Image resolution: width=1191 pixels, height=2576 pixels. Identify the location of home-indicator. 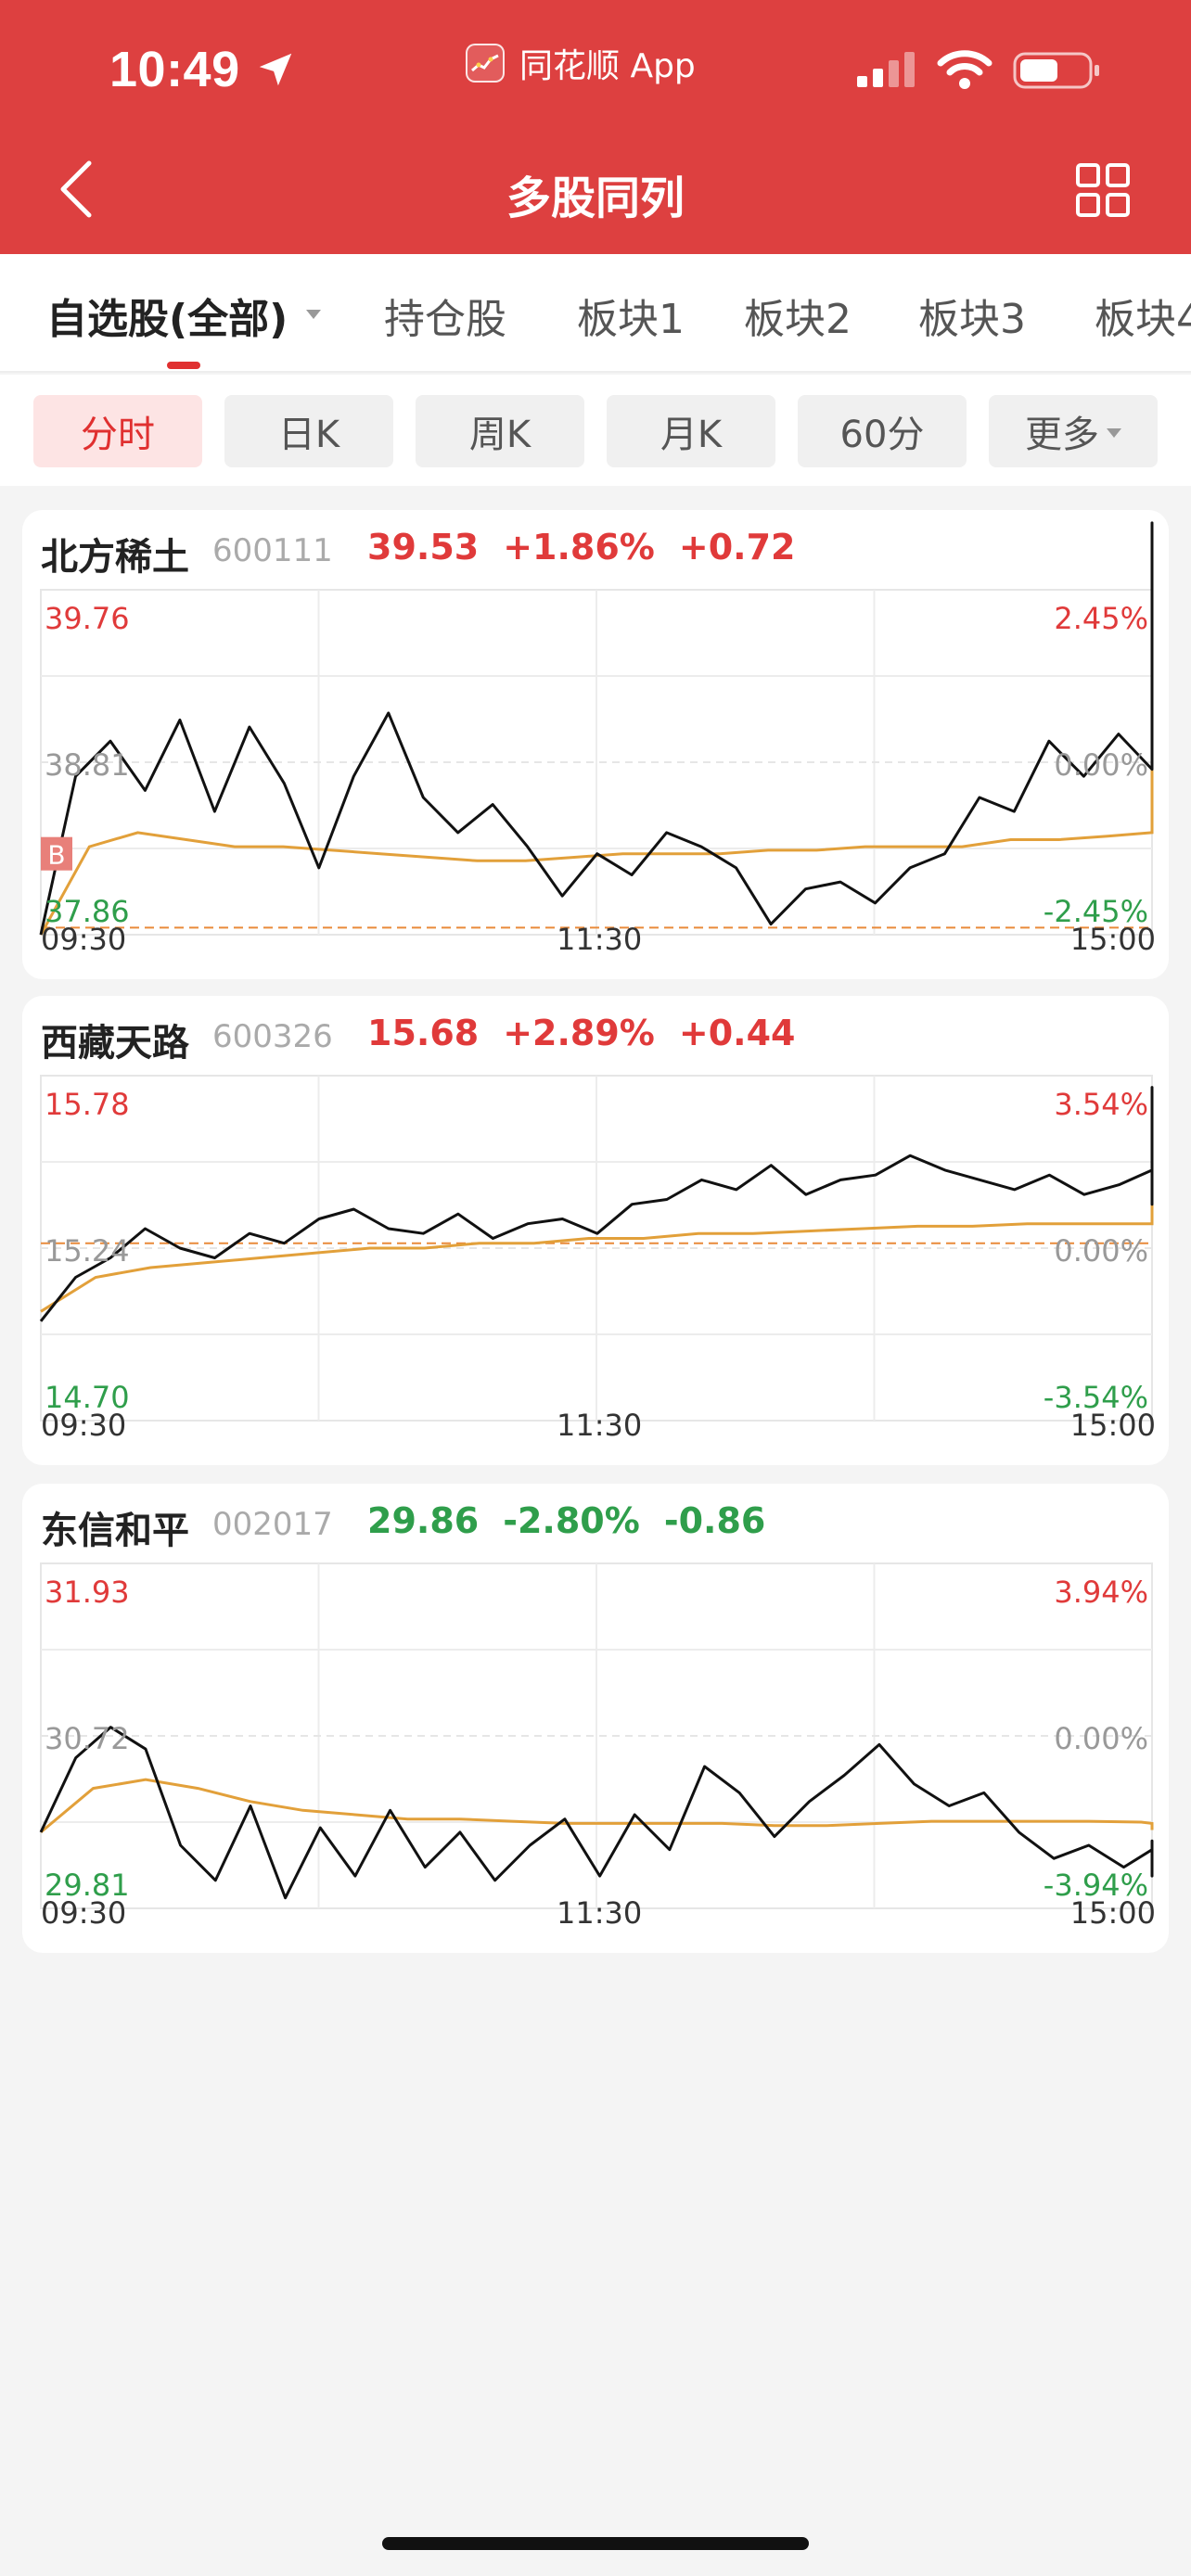
(595, 2543).